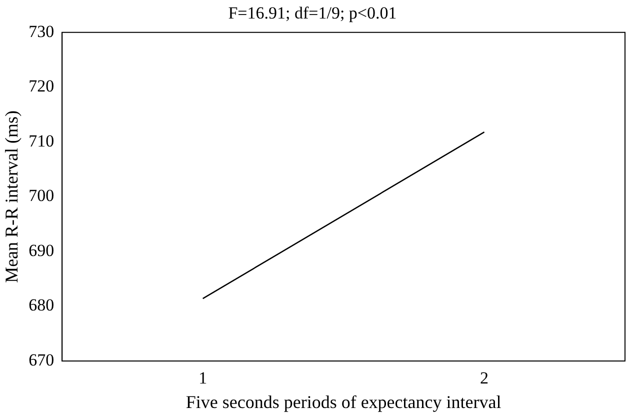 This screenshot has height=414, width=627. I want to click on y-tick-label: 670, so click(41, 360).